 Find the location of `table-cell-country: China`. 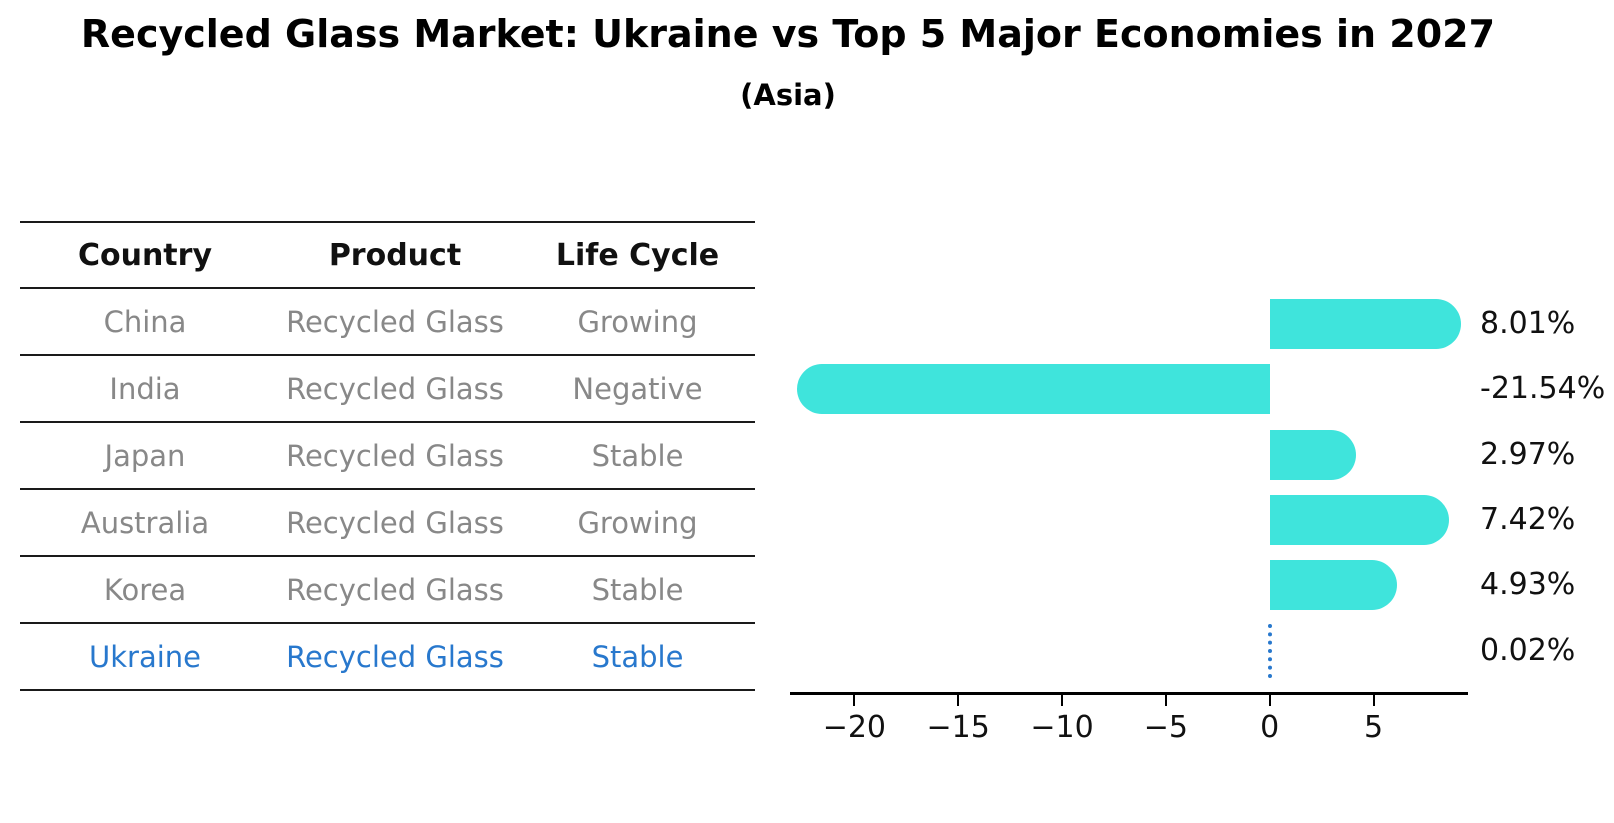

table-cell-country: China is located at coordinates (145, 321).